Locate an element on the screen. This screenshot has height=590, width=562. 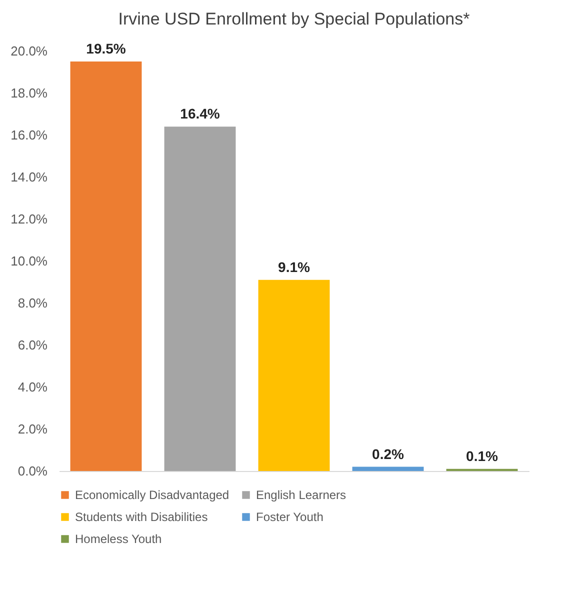
legend-label: Foster Youth is located at coordinates (290, 517).